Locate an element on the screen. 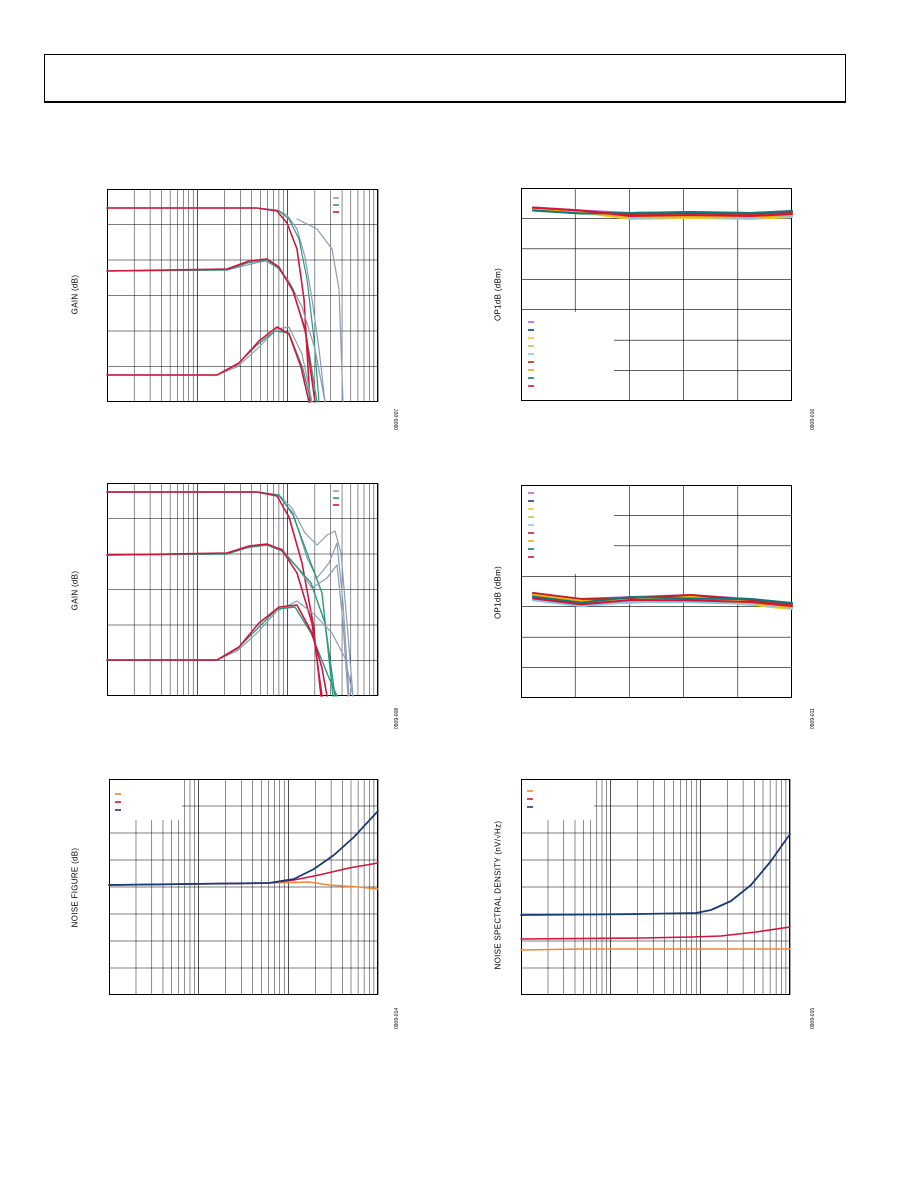 This screenshot has width=918, height=1188. noise-figure-plot-area is located at coordinates (243, 887).